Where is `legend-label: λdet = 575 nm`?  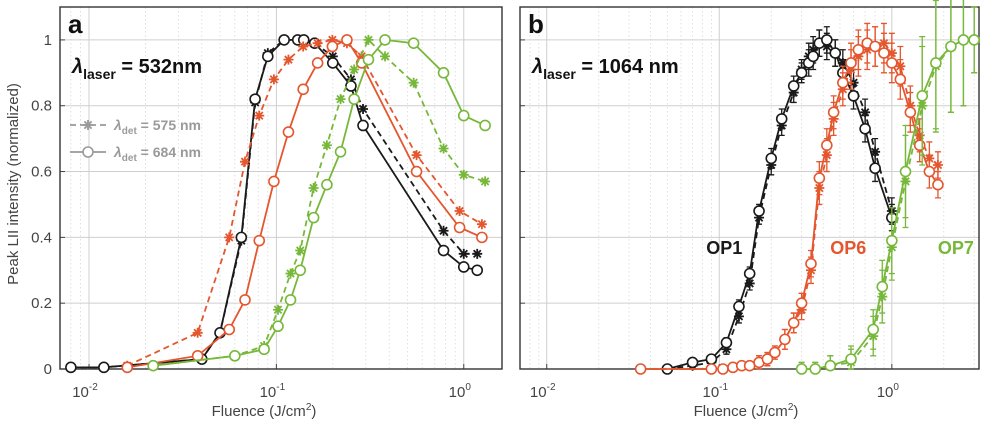
legend-label: λdet = 575 nm is located at coordinates (157, 127).